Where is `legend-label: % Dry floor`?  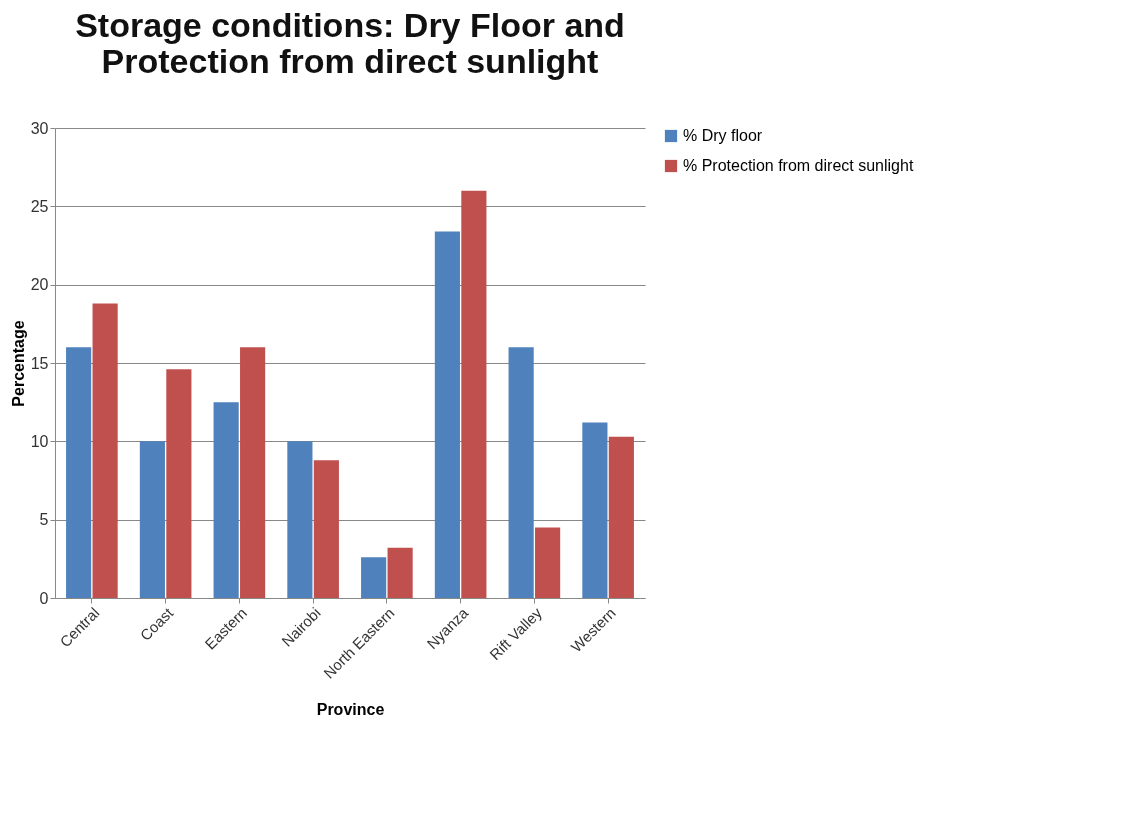
legend-label: % Dry floor is located at coordinates (723, 135).